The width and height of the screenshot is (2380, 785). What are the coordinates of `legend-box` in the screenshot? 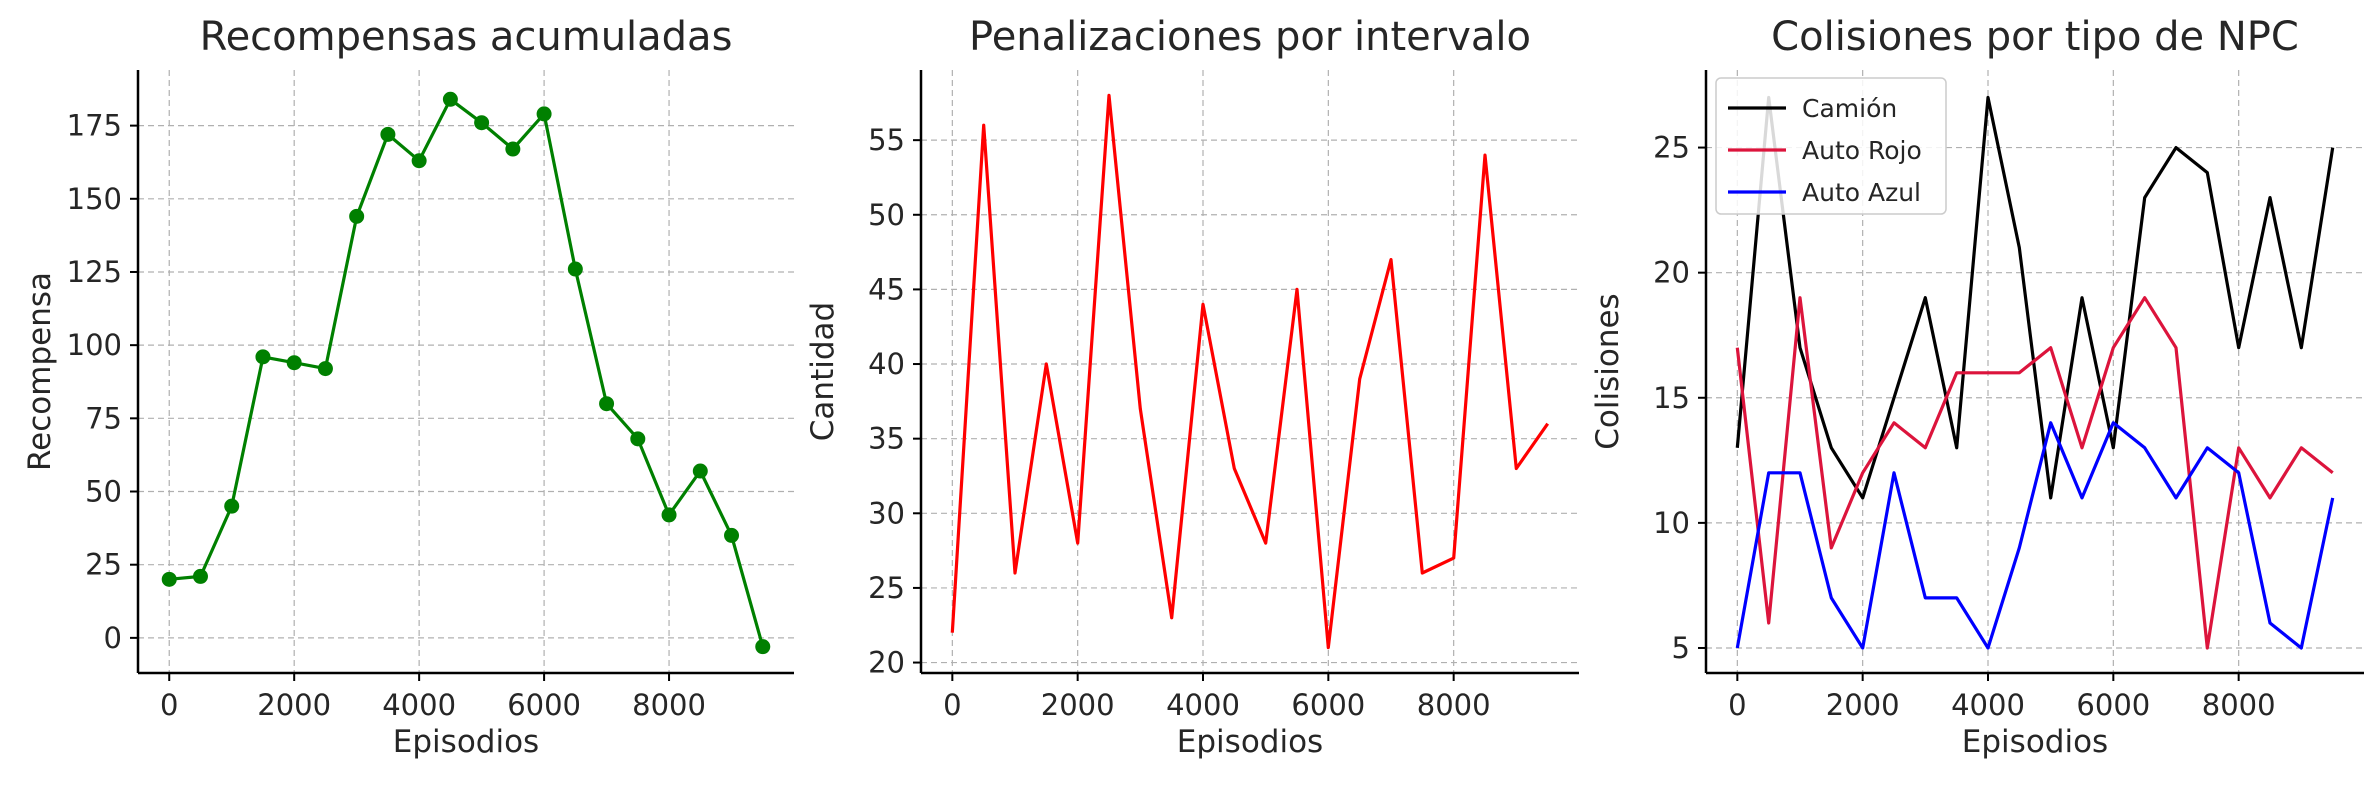 It's located at (1831, 146).